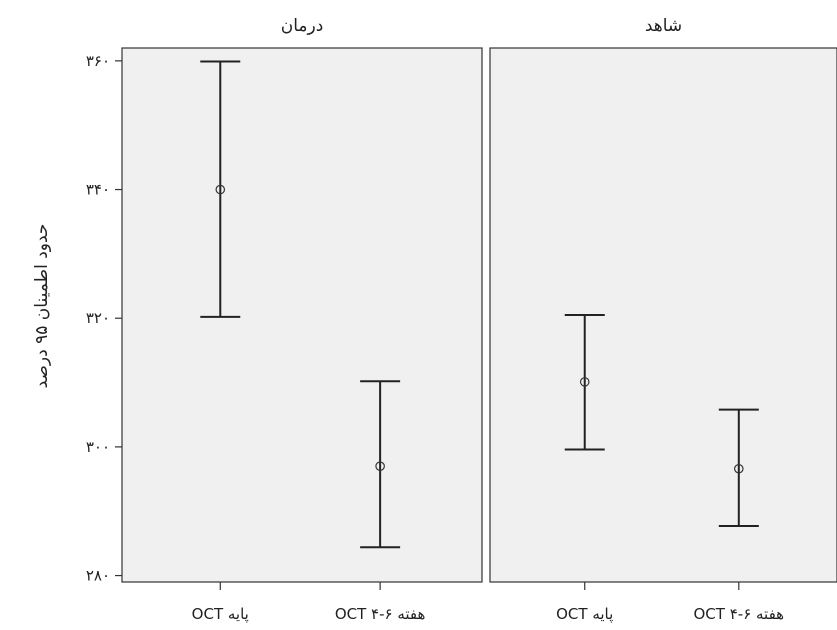 This screenshot has height=630, width=837. What do you see at coordinates (98, 576) in the screenshot?
I see `y-tick-label: ۲۸۰` at bounding box center [98, 576].